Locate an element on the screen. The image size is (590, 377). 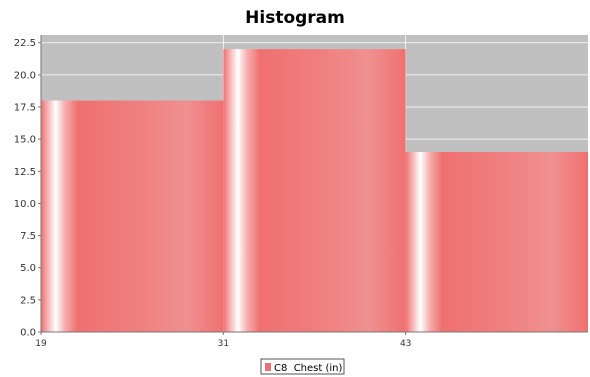
legend-swatch is located at coordinates (268, 367).